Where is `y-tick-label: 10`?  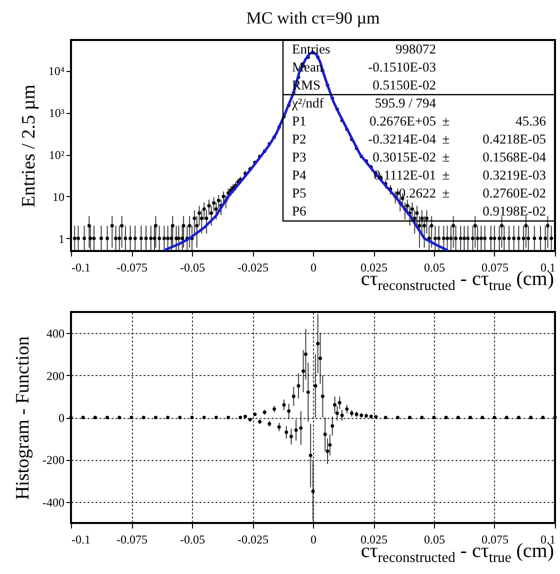
y-tick-label: 10 is located at coordinates (58, 197).